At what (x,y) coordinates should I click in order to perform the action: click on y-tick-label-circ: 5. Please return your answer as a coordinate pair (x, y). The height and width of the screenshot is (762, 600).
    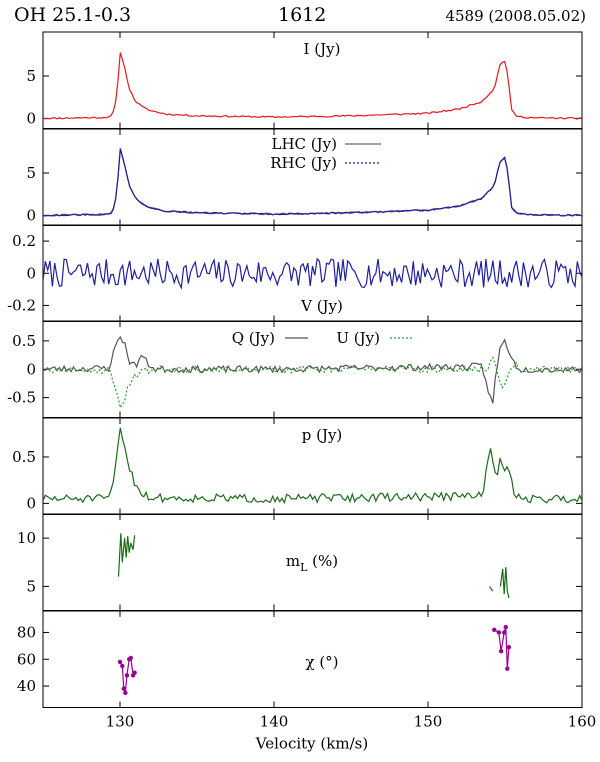
    Looking at the image, I should click on (31, 173).